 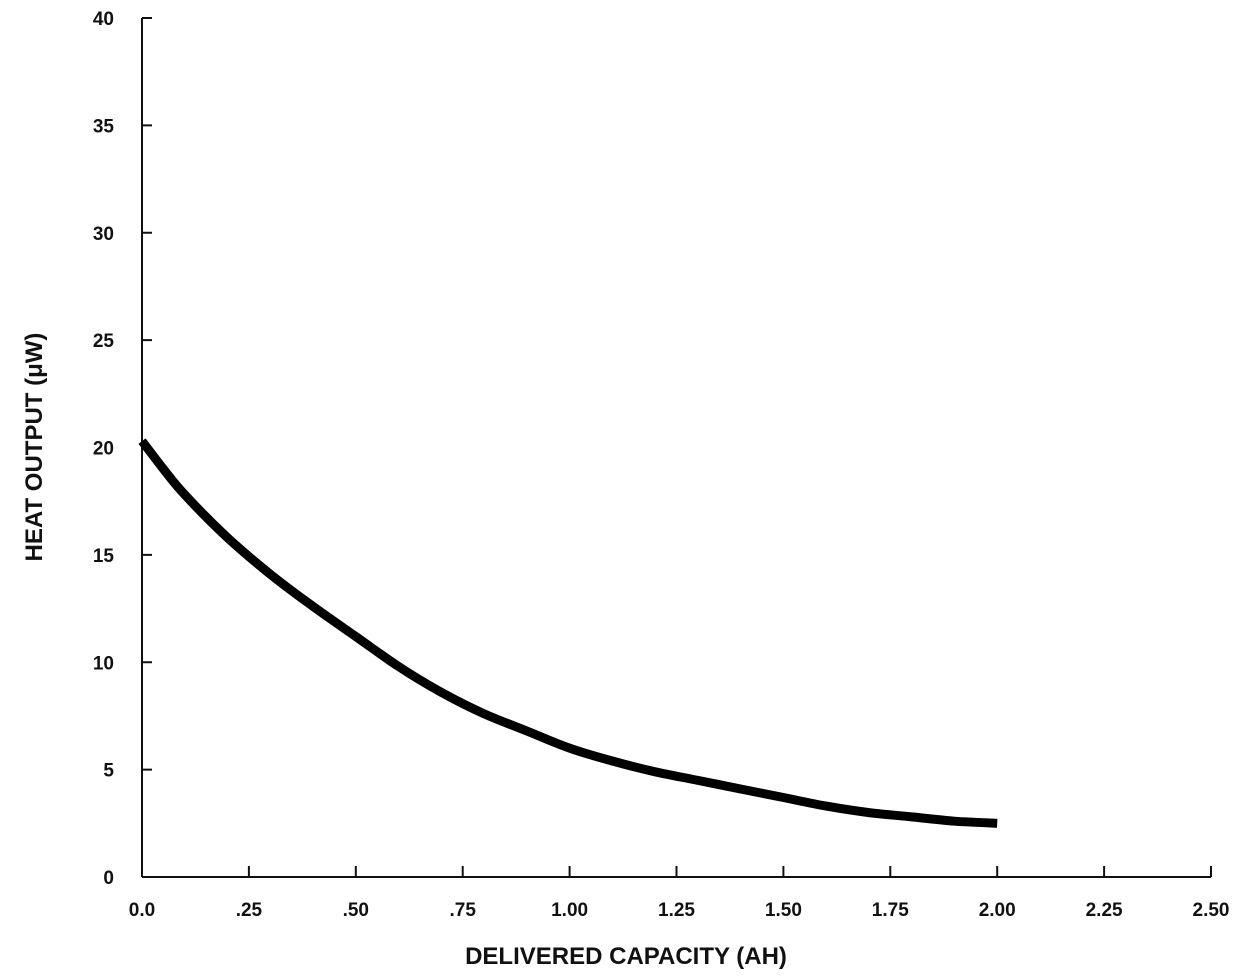 What do you see at coordinates (104, 126) in the screenshot?
I see `y-tick-label: 35` at bounding box center [104, 126].